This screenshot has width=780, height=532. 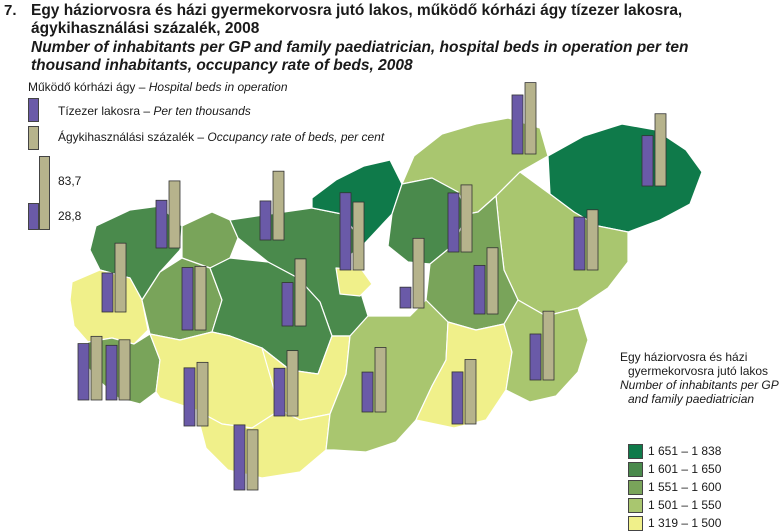 I want to click on occupancy-bar-gy-r-moson-sopron, so click(x=120, y=277).